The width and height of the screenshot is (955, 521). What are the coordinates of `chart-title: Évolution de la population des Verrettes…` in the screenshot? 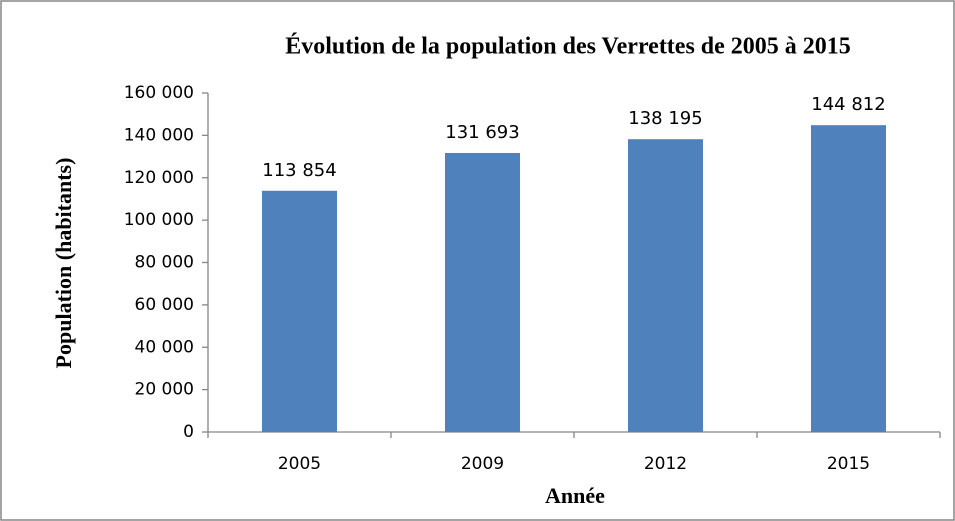 It's located at (568, 47).